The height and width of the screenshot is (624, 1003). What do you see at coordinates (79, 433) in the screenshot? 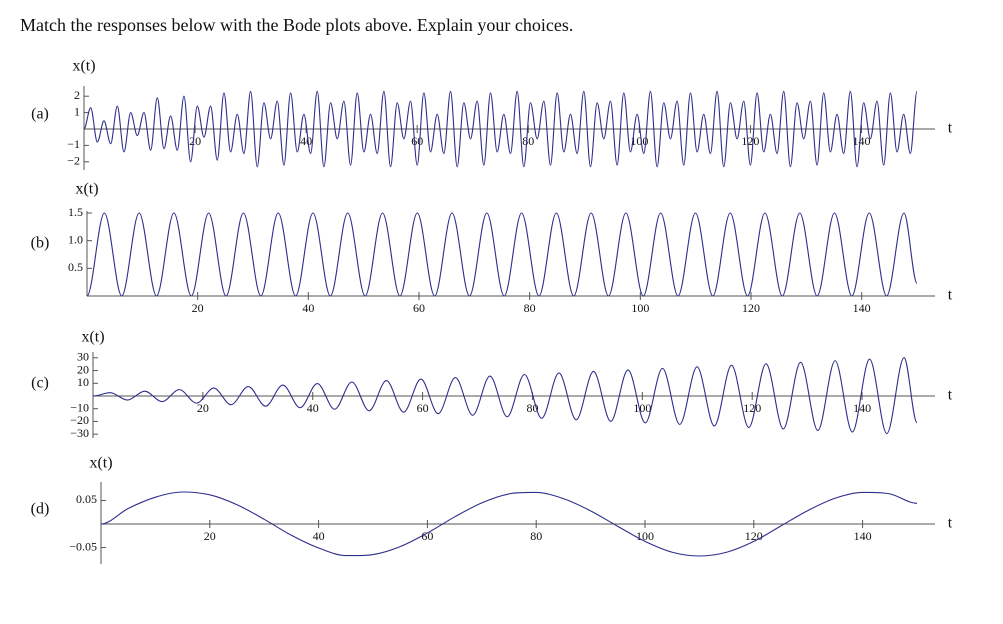
I see `y-tick-label: −30` at bounding box center [79, 433].